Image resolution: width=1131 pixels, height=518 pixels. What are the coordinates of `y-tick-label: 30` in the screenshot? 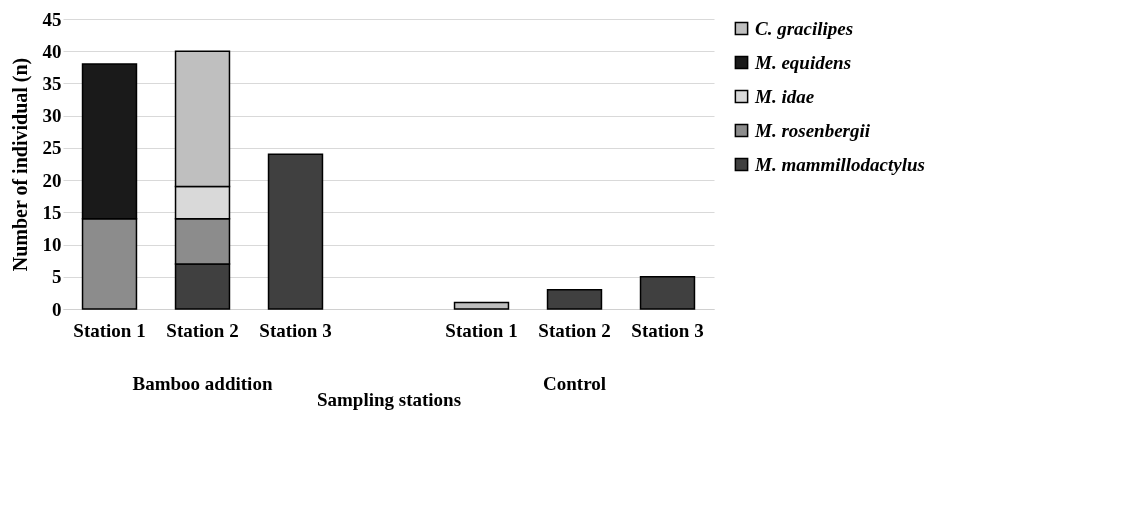 It's located at (52, 116).